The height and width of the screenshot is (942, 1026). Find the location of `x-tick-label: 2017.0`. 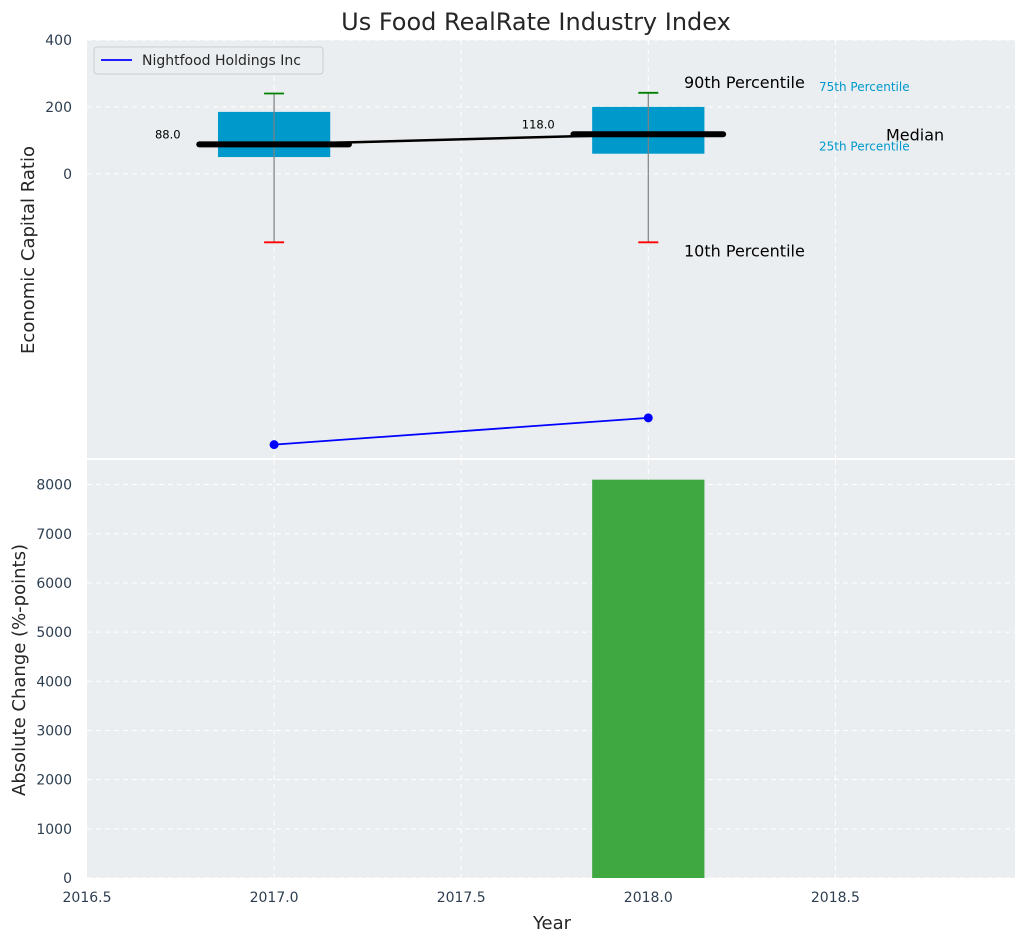

x-tick-label: 2017.0 is located at coordinates (274, 898).